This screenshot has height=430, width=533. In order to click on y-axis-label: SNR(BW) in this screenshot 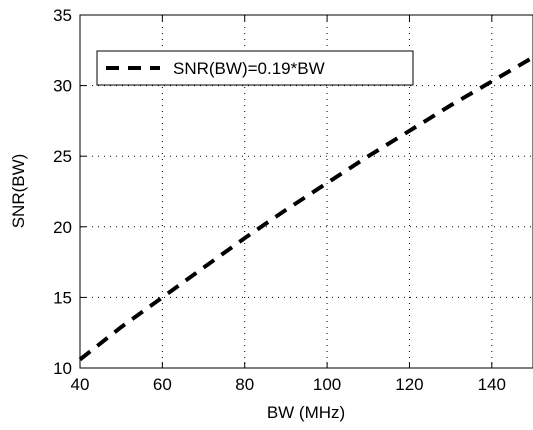, I will do `click(18, 191)`.